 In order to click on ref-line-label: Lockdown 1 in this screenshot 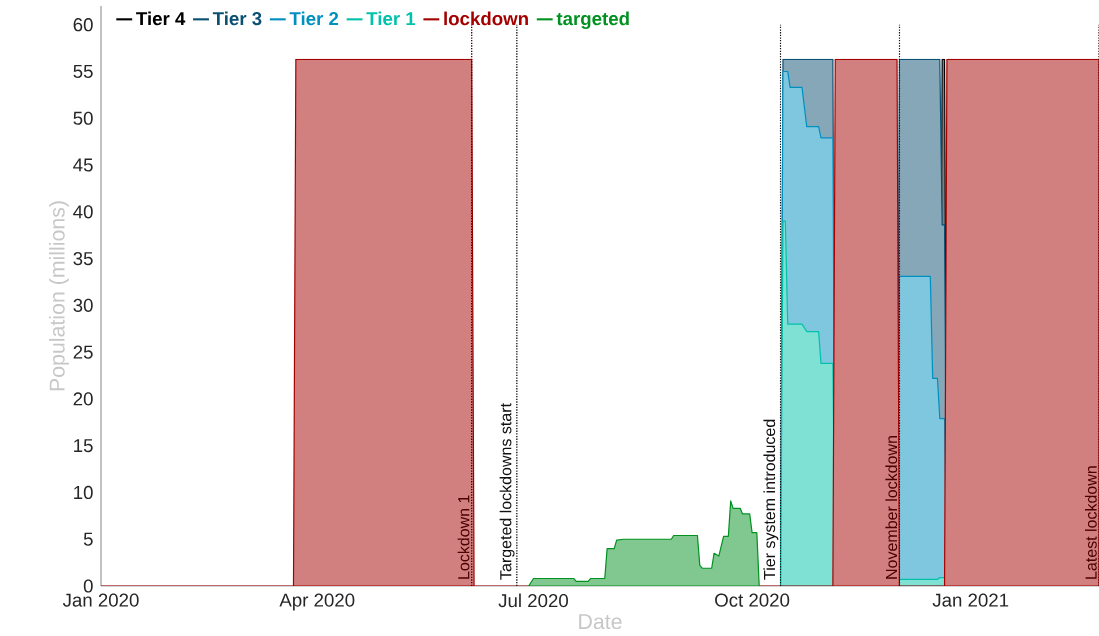, I will do `click(463, 537)`.